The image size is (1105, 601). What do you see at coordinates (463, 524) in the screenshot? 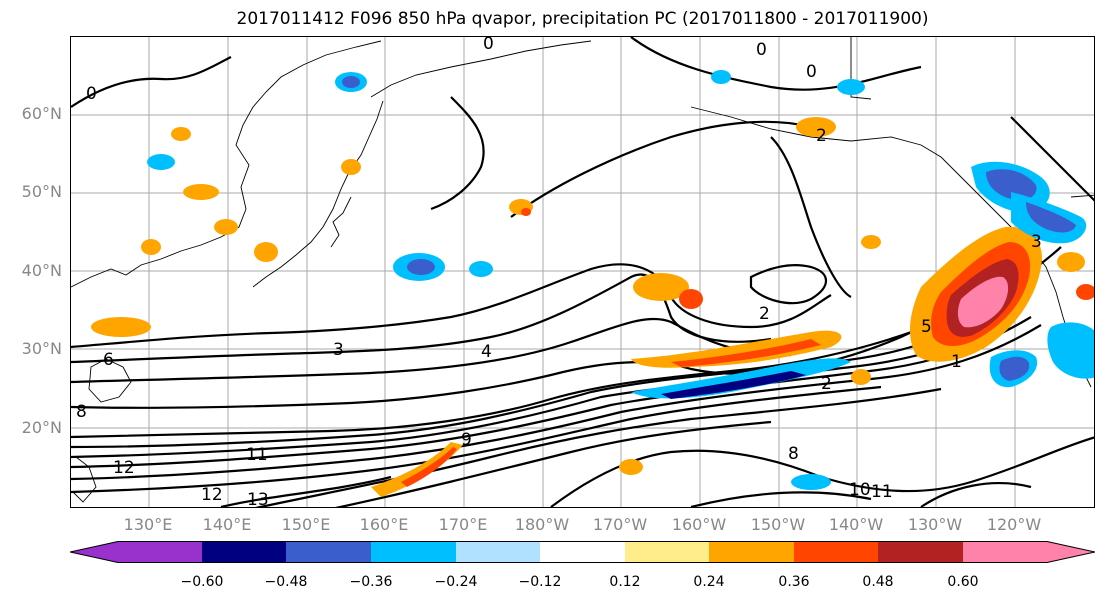
I see `lon-label: 170°E` at bounding box center [463, 524].